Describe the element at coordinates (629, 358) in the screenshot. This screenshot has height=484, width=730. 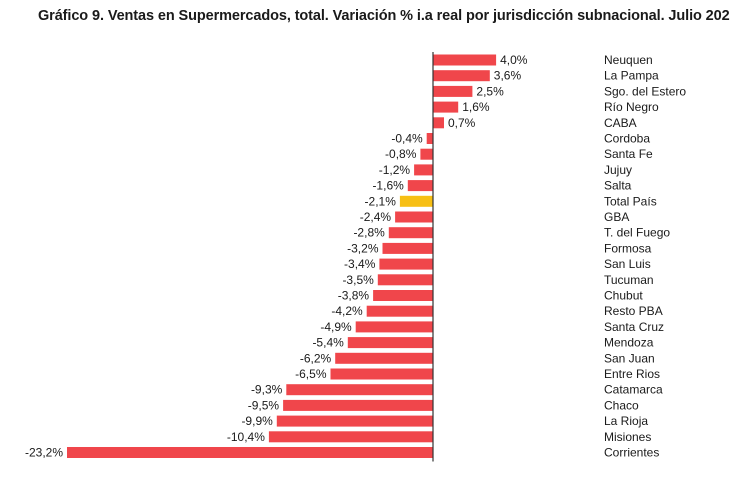
I see `category-label: San Juan` at that location.